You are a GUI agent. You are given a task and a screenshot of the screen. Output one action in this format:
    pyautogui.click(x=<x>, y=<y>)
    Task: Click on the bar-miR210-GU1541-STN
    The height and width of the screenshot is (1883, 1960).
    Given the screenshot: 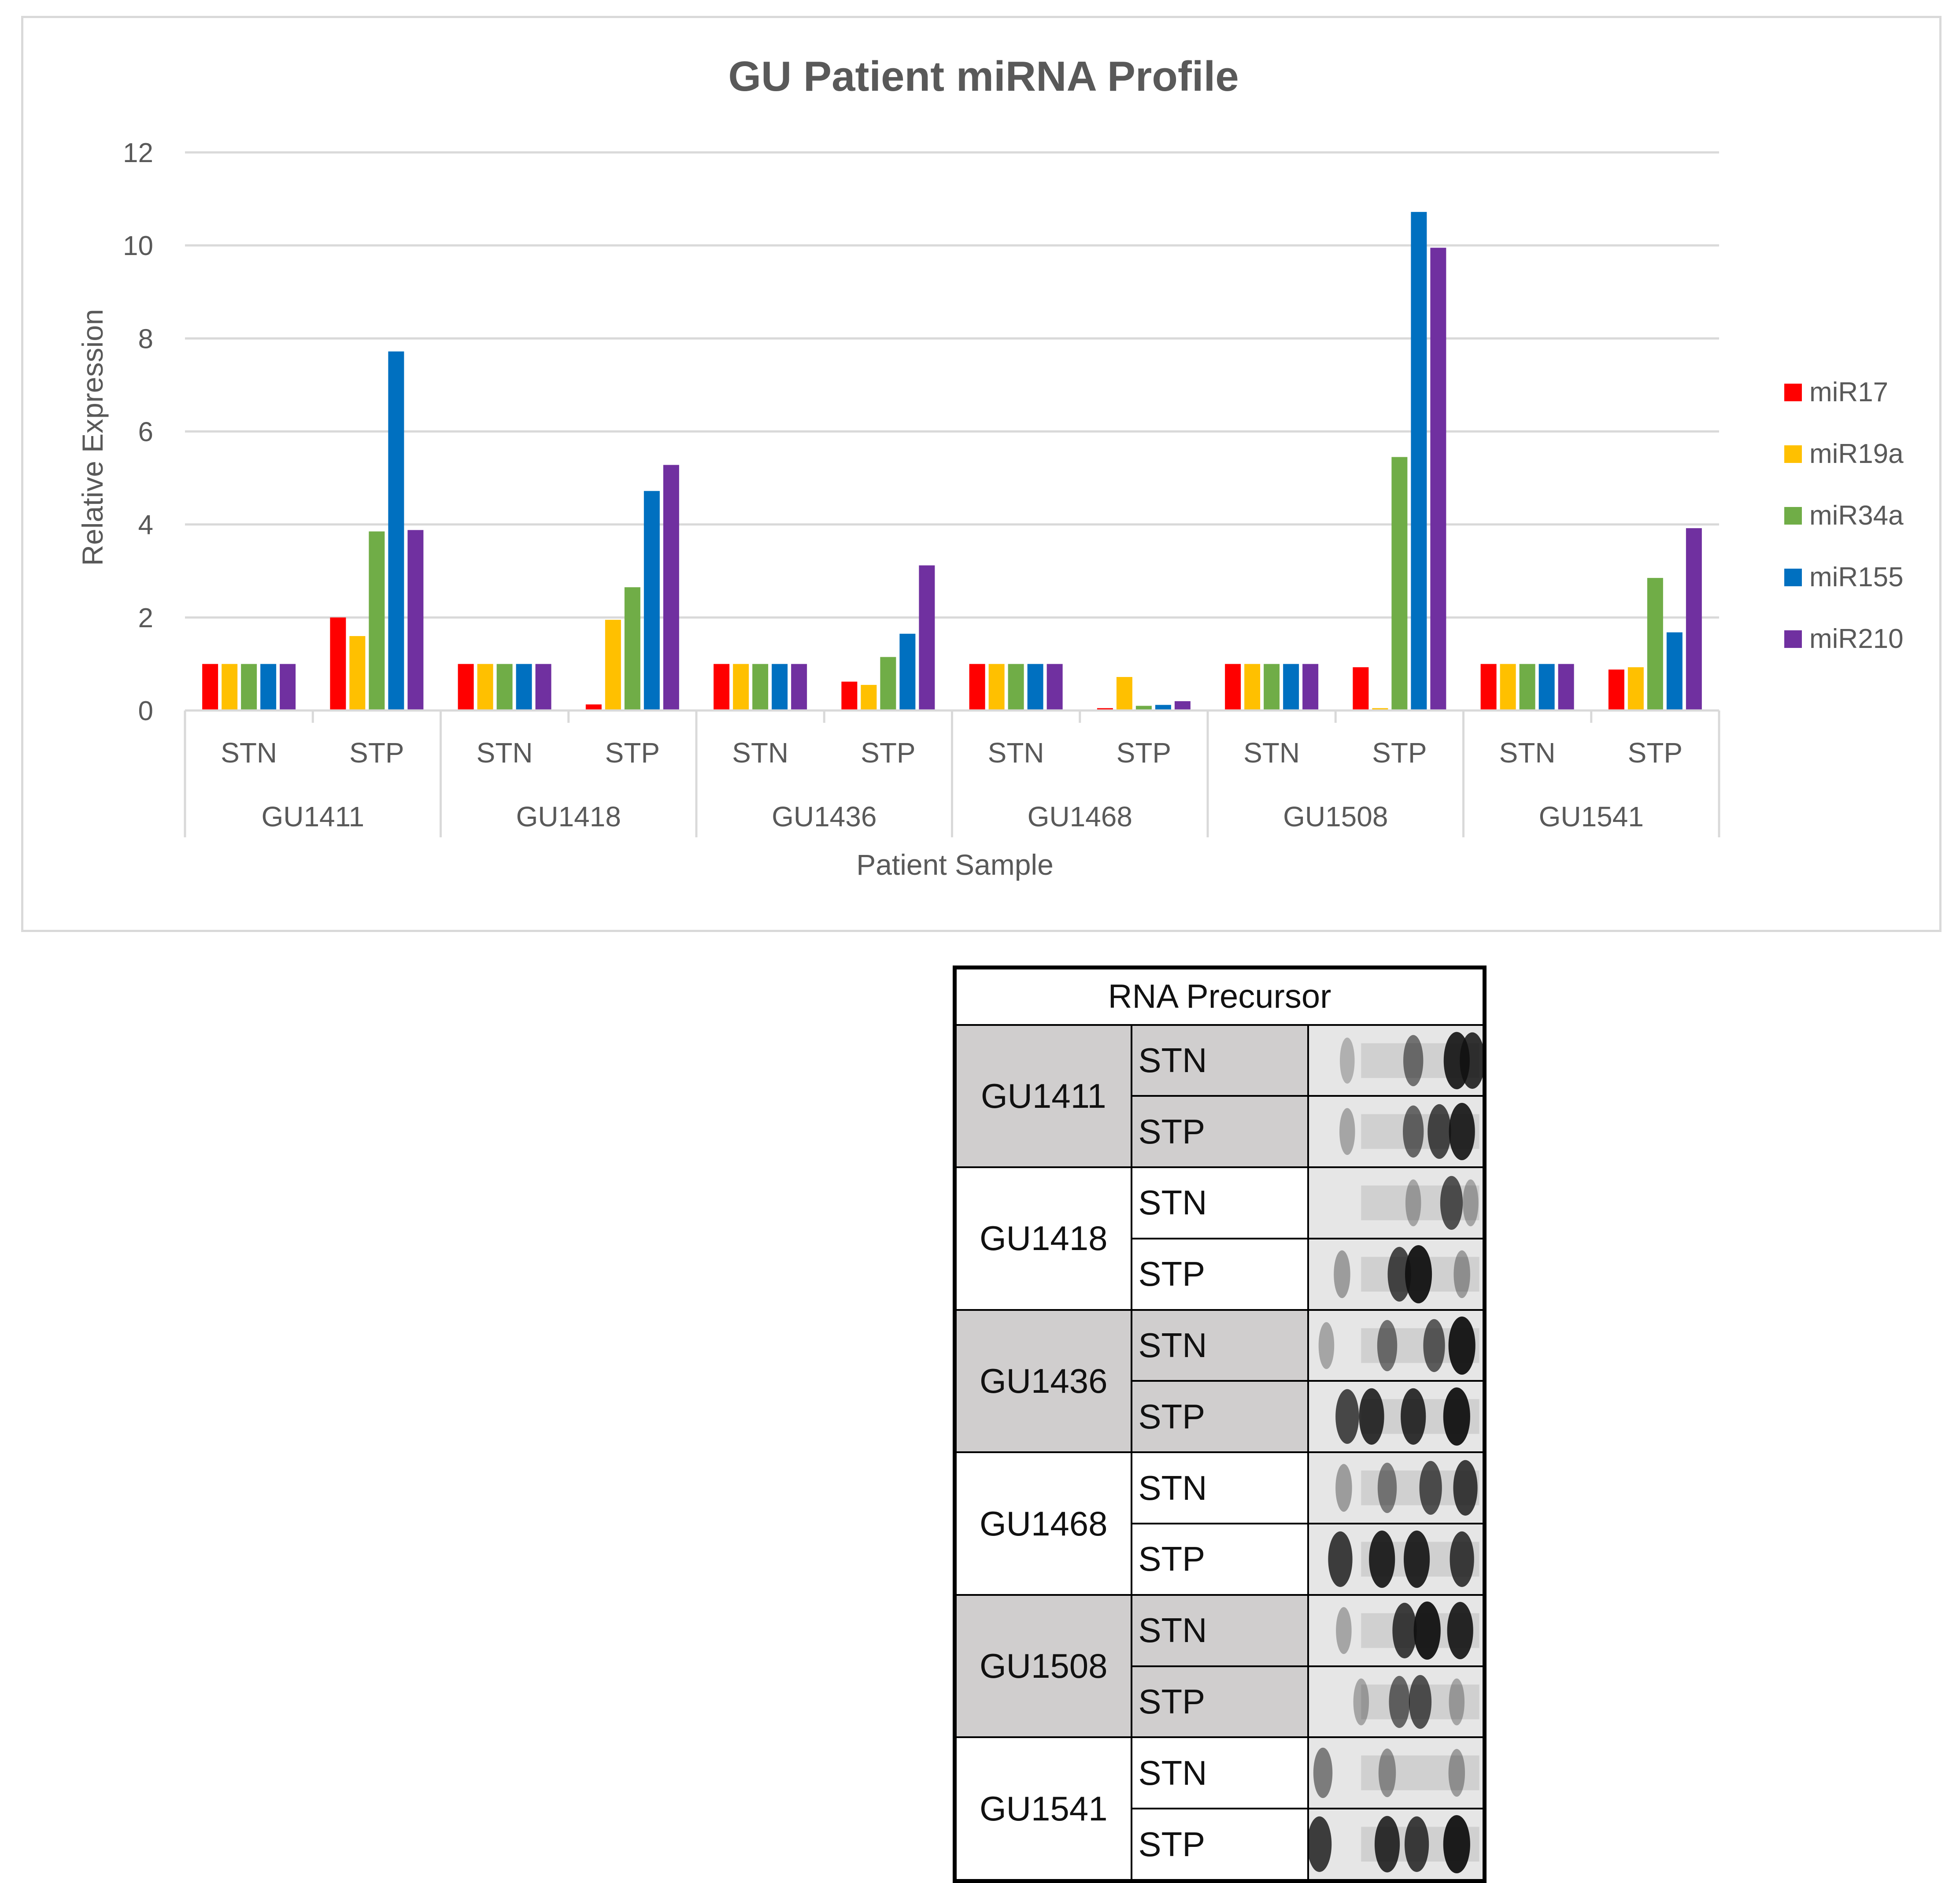 What is the action you would take?
    pyautogui.click(x=1566, y=687)
    